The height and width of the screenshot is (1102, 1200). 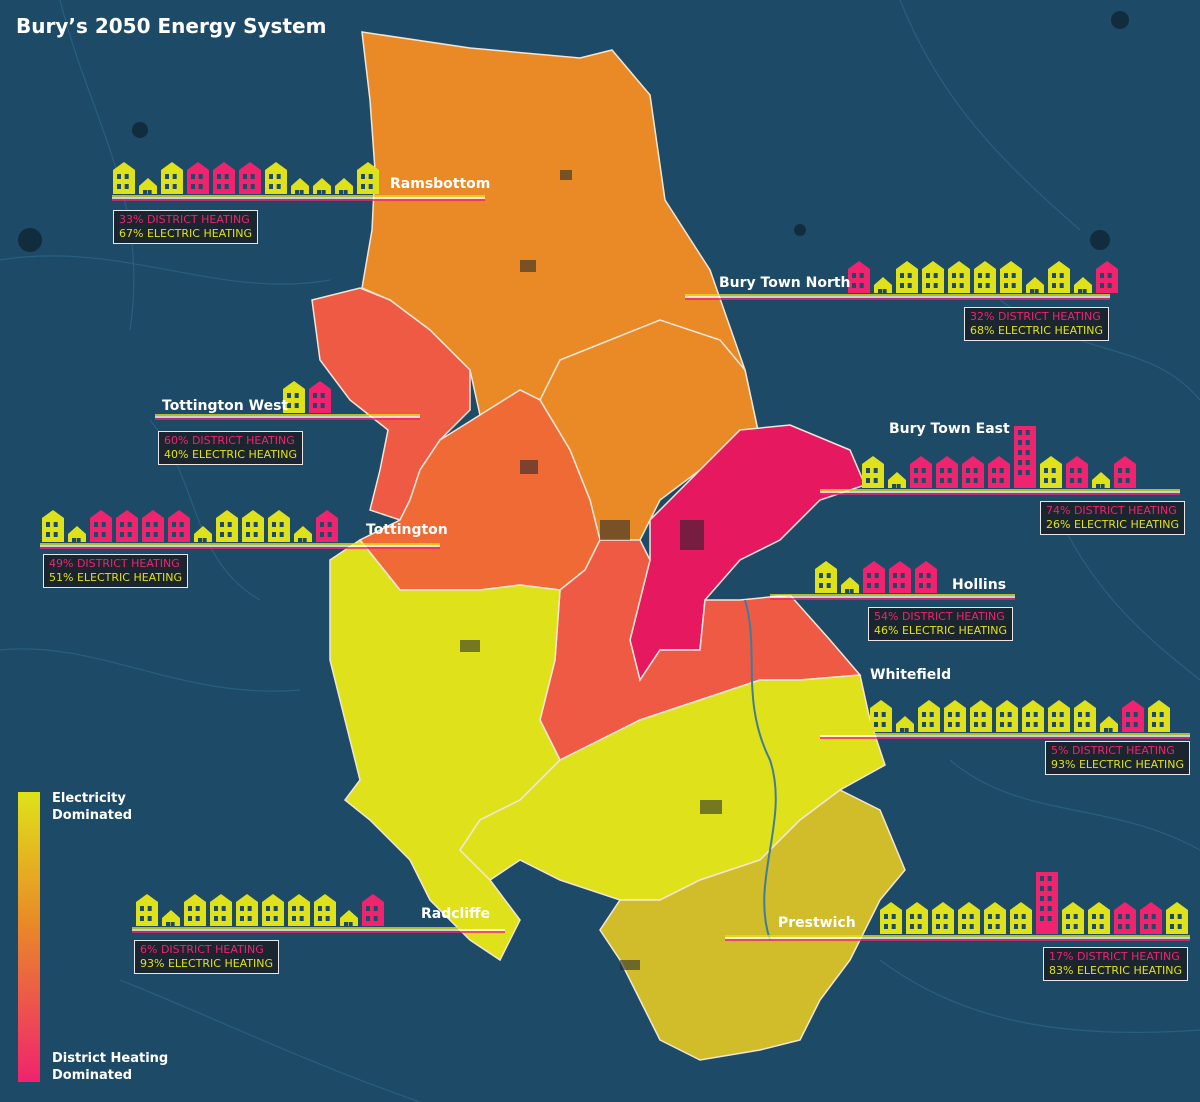 What do you see at coordinates (1114, 956) in the screenshot?
I see `district-heating-stat: 17% DISTRICT HEATING` at bounding box center [1114, 956].